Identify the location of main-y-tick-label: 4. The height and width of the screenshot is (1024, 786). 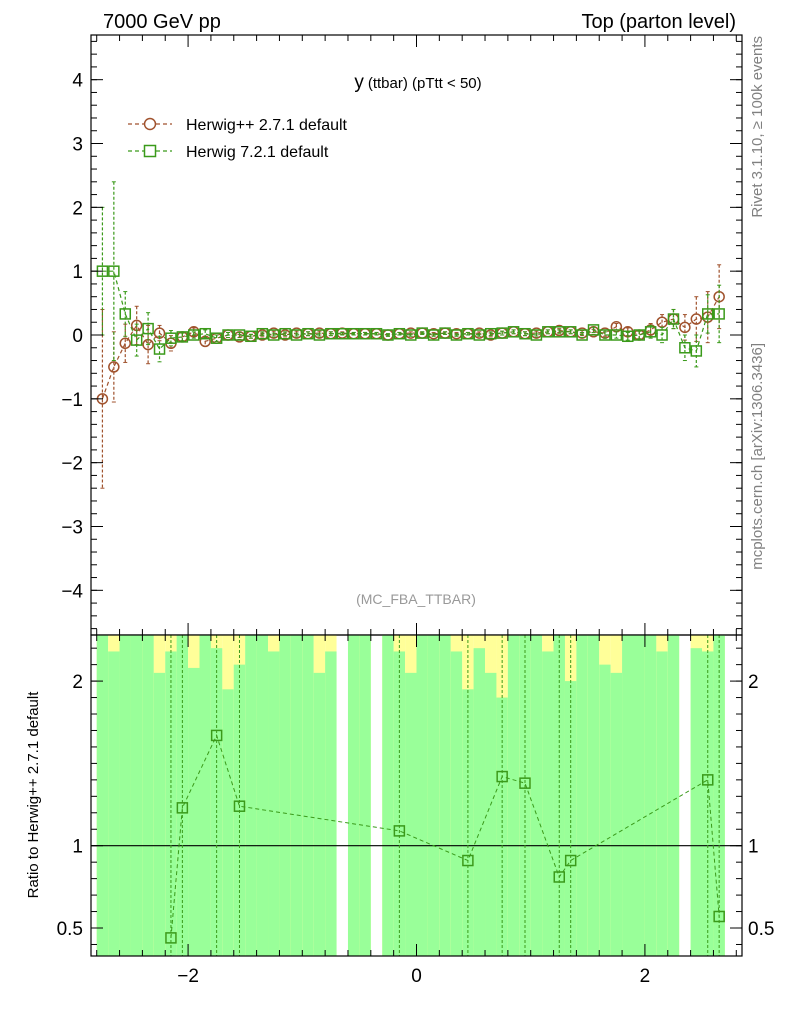
(77, 81).